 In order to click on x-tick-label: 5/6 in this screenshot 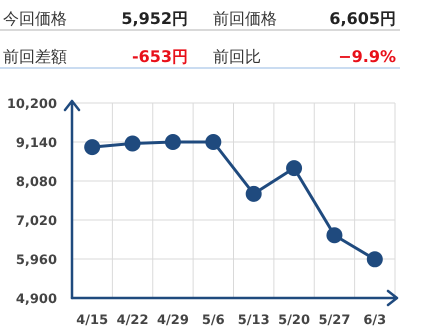, I will do `click(213, 320)`.